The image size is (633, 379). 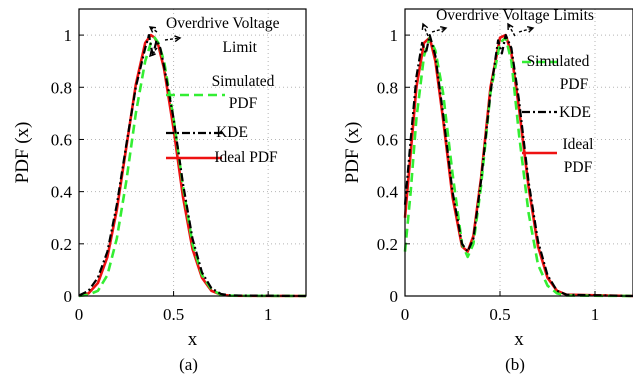 What do you see at coordinates (515, 364) in the screenshot?
I see `panel-caption: (b)` at bounding box center [515, 364].